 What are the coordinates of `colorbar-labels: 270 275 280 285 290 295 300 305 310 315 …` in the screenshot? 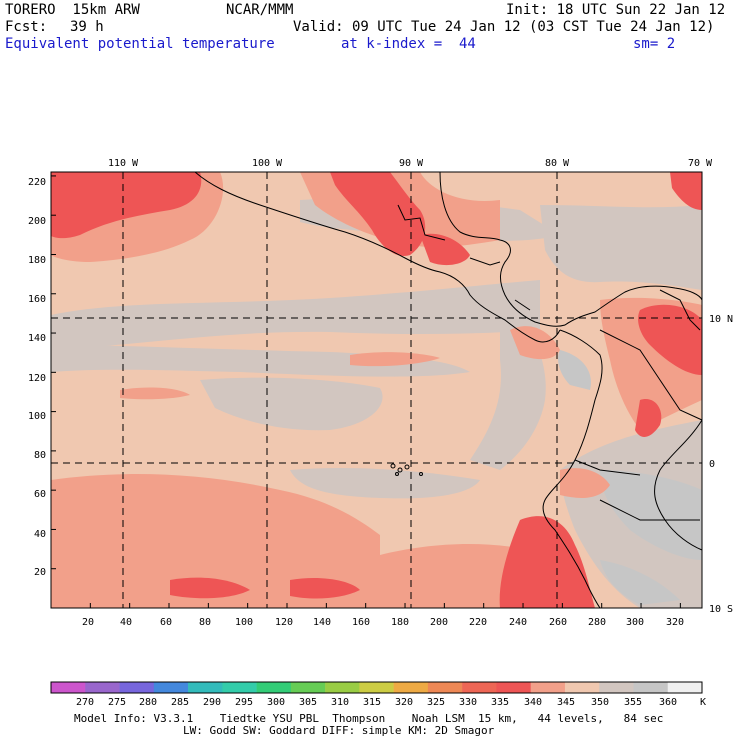 It's located at (391, 702).